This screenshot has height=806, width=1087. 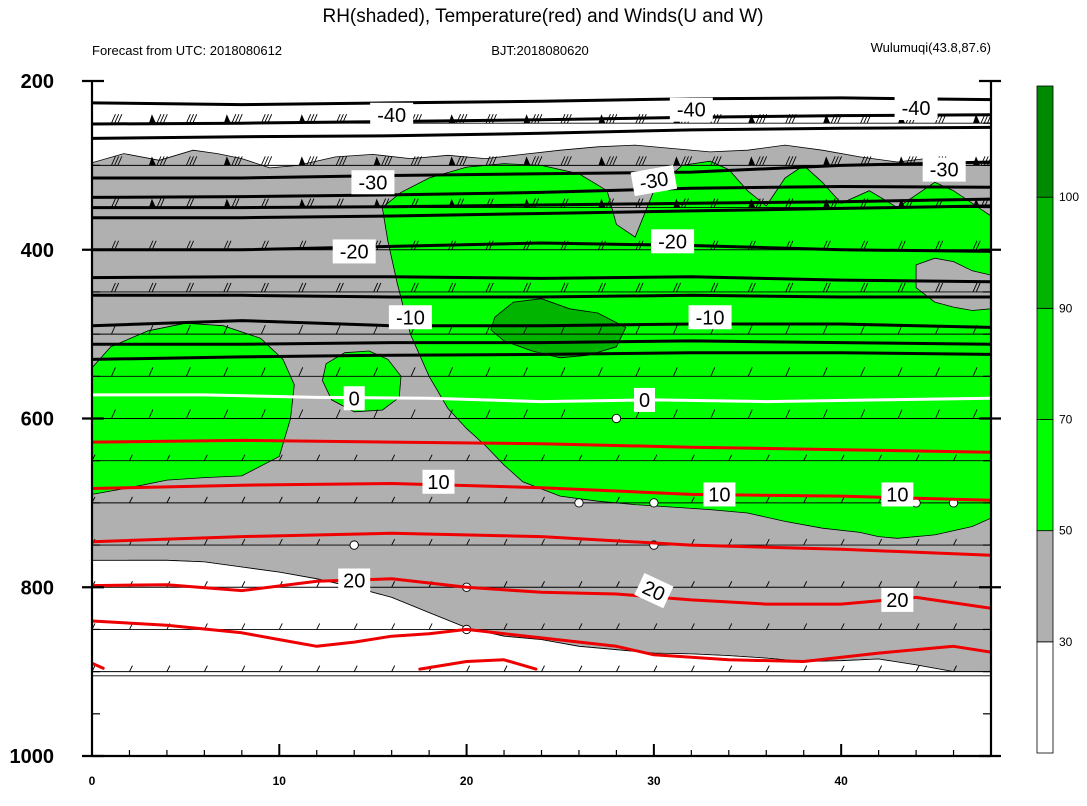 I want to click on colorbar: 30 50 70 90 100, so click(x=1057, y=419).